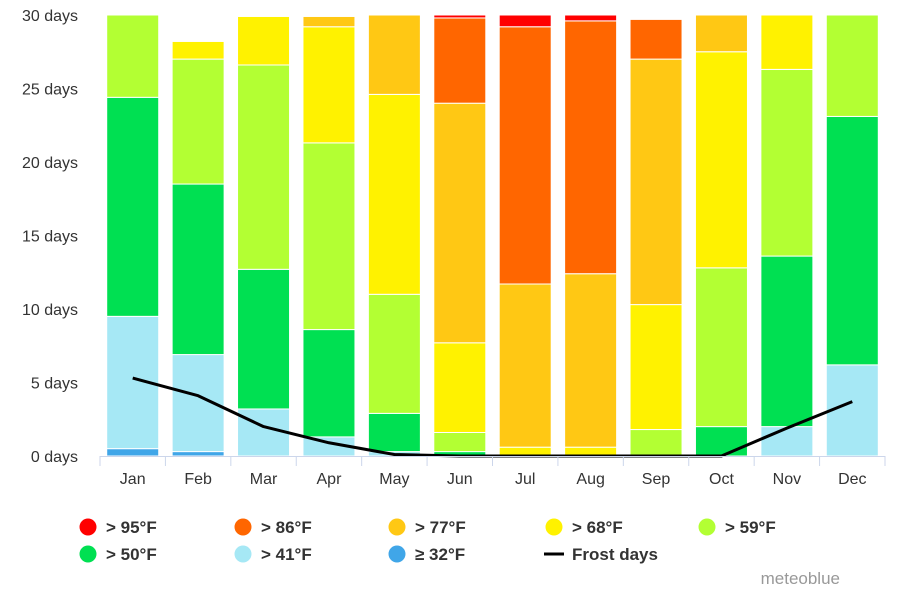 This screenshot has width=900, height=605. Describe the element at coordinates (852, 479) in the screenshot. I see `x-tick-label: Dec` at that location.